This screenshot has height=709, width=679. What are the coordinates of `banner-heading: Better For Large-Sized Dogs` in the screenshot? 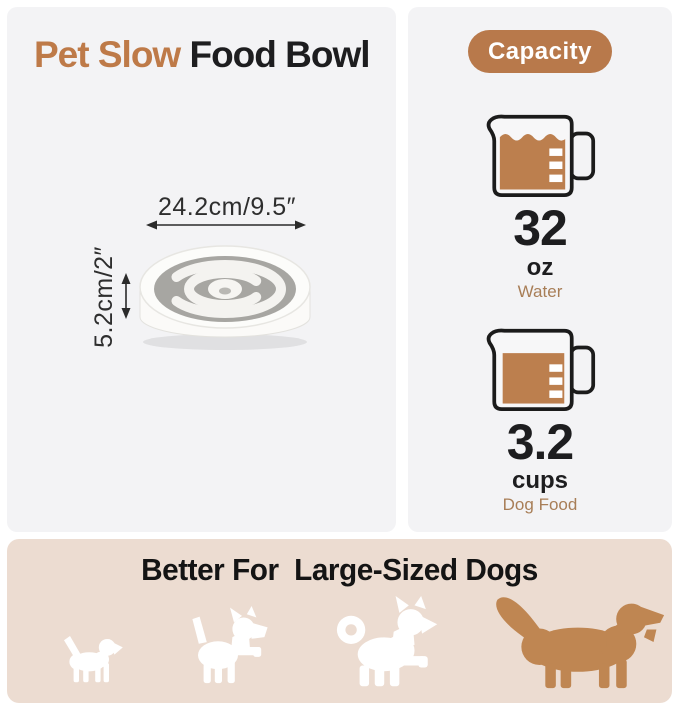 It's located at (339, 569).